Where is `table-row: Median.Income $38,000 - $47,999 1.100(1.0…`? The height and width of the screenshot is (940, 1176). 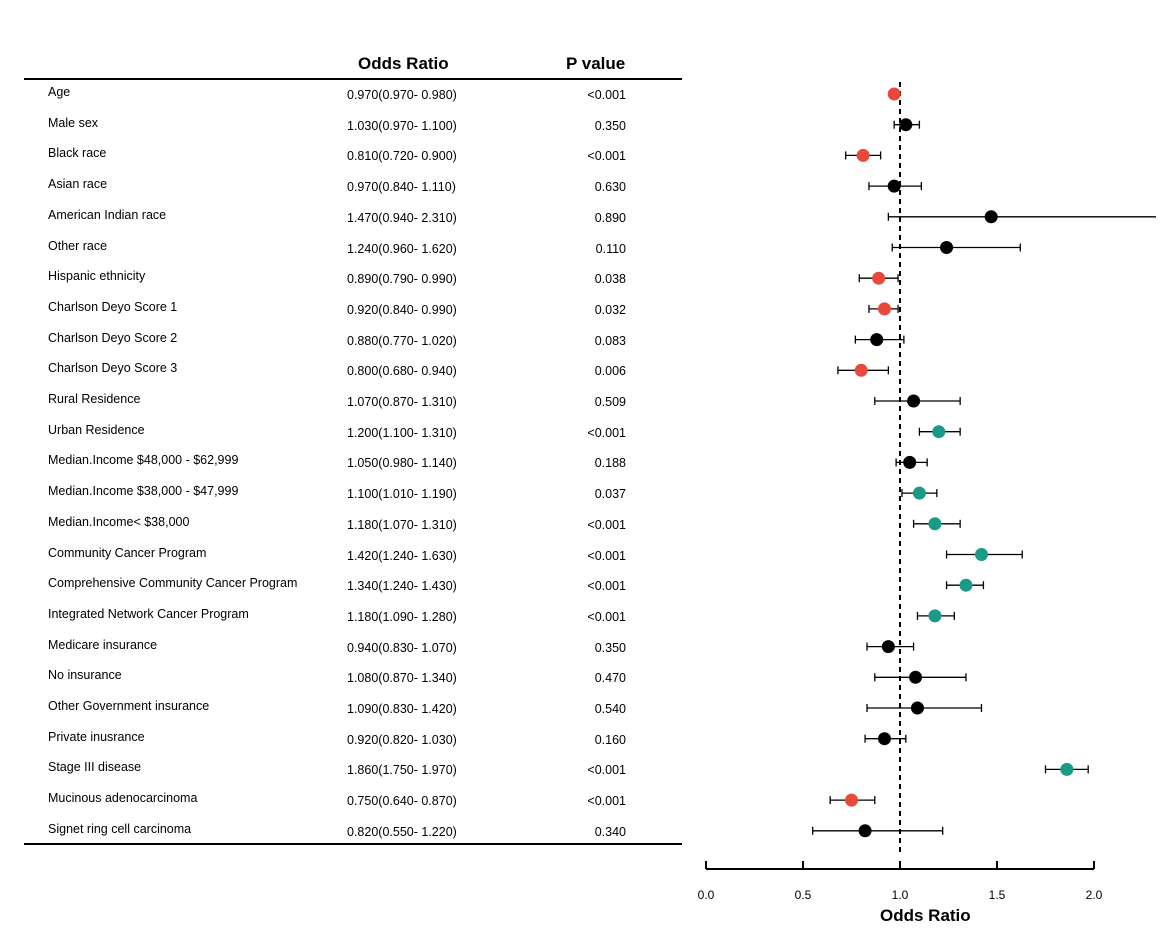 table-row: Median.Income $38,000 - $47,999 1.100(1.0… is located at coordinates (350, 493).